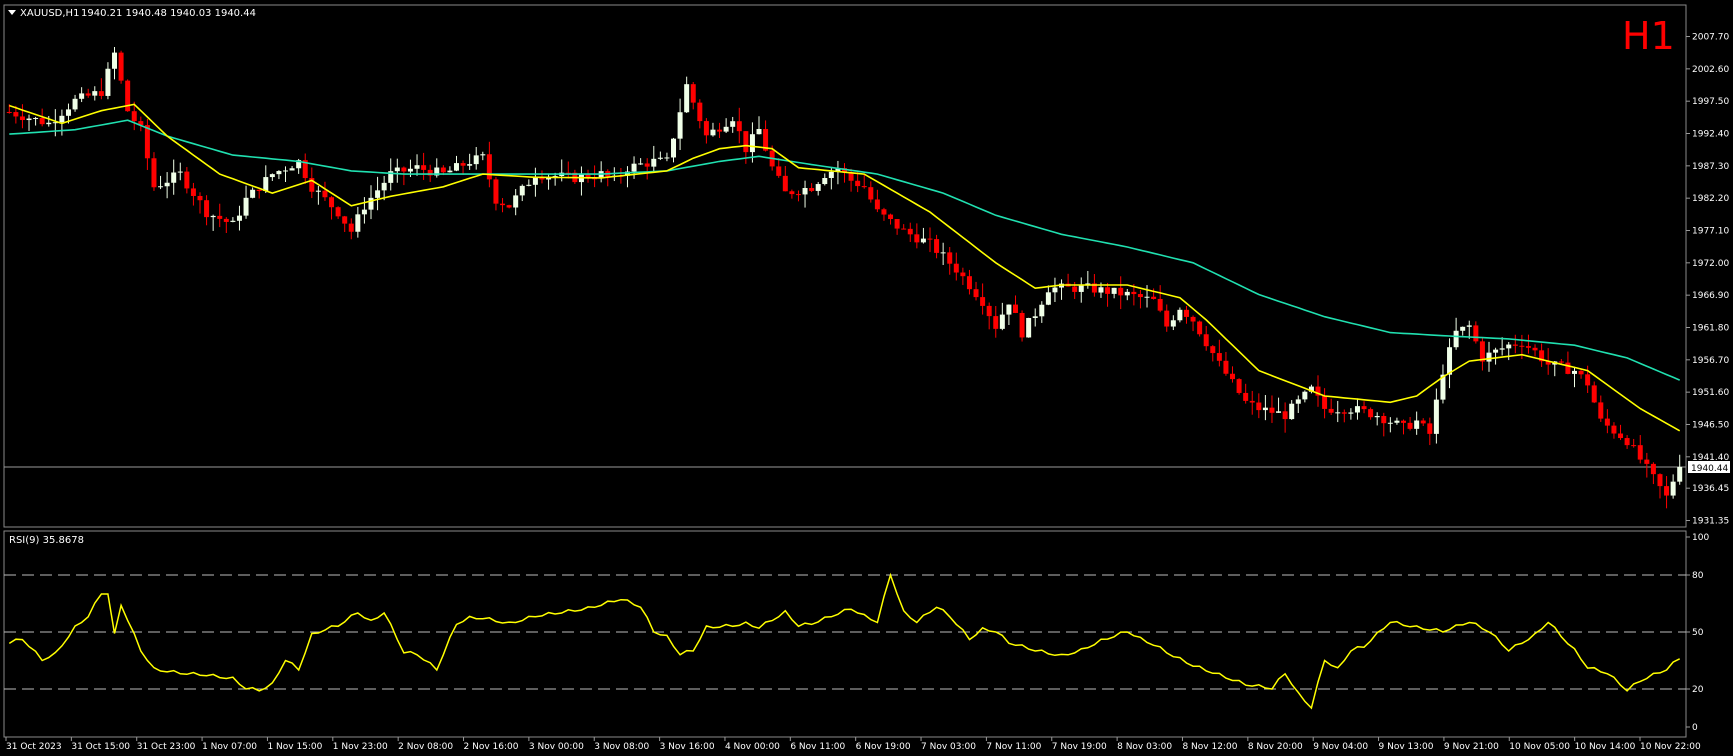 This screenshot has height=756, width=1733. What do you see at coordinates (1710, 167) in the screenshot?
I see `price-tick-label: 1987.30` at bounding box center [1710, 167].